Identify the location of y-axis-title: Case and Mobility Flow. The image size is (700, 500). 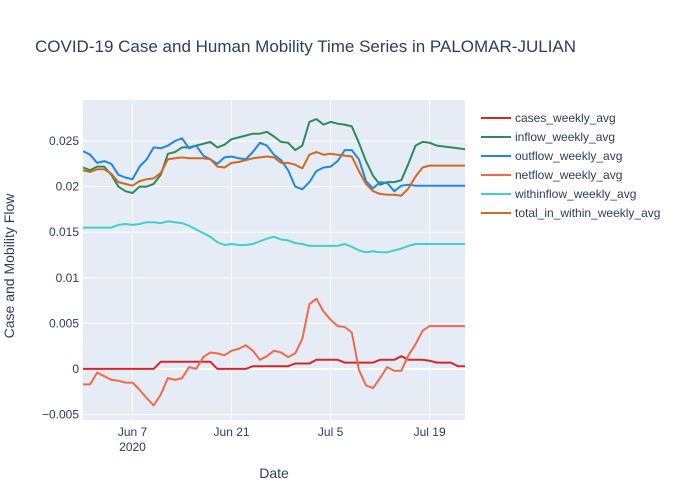
(9, 266).